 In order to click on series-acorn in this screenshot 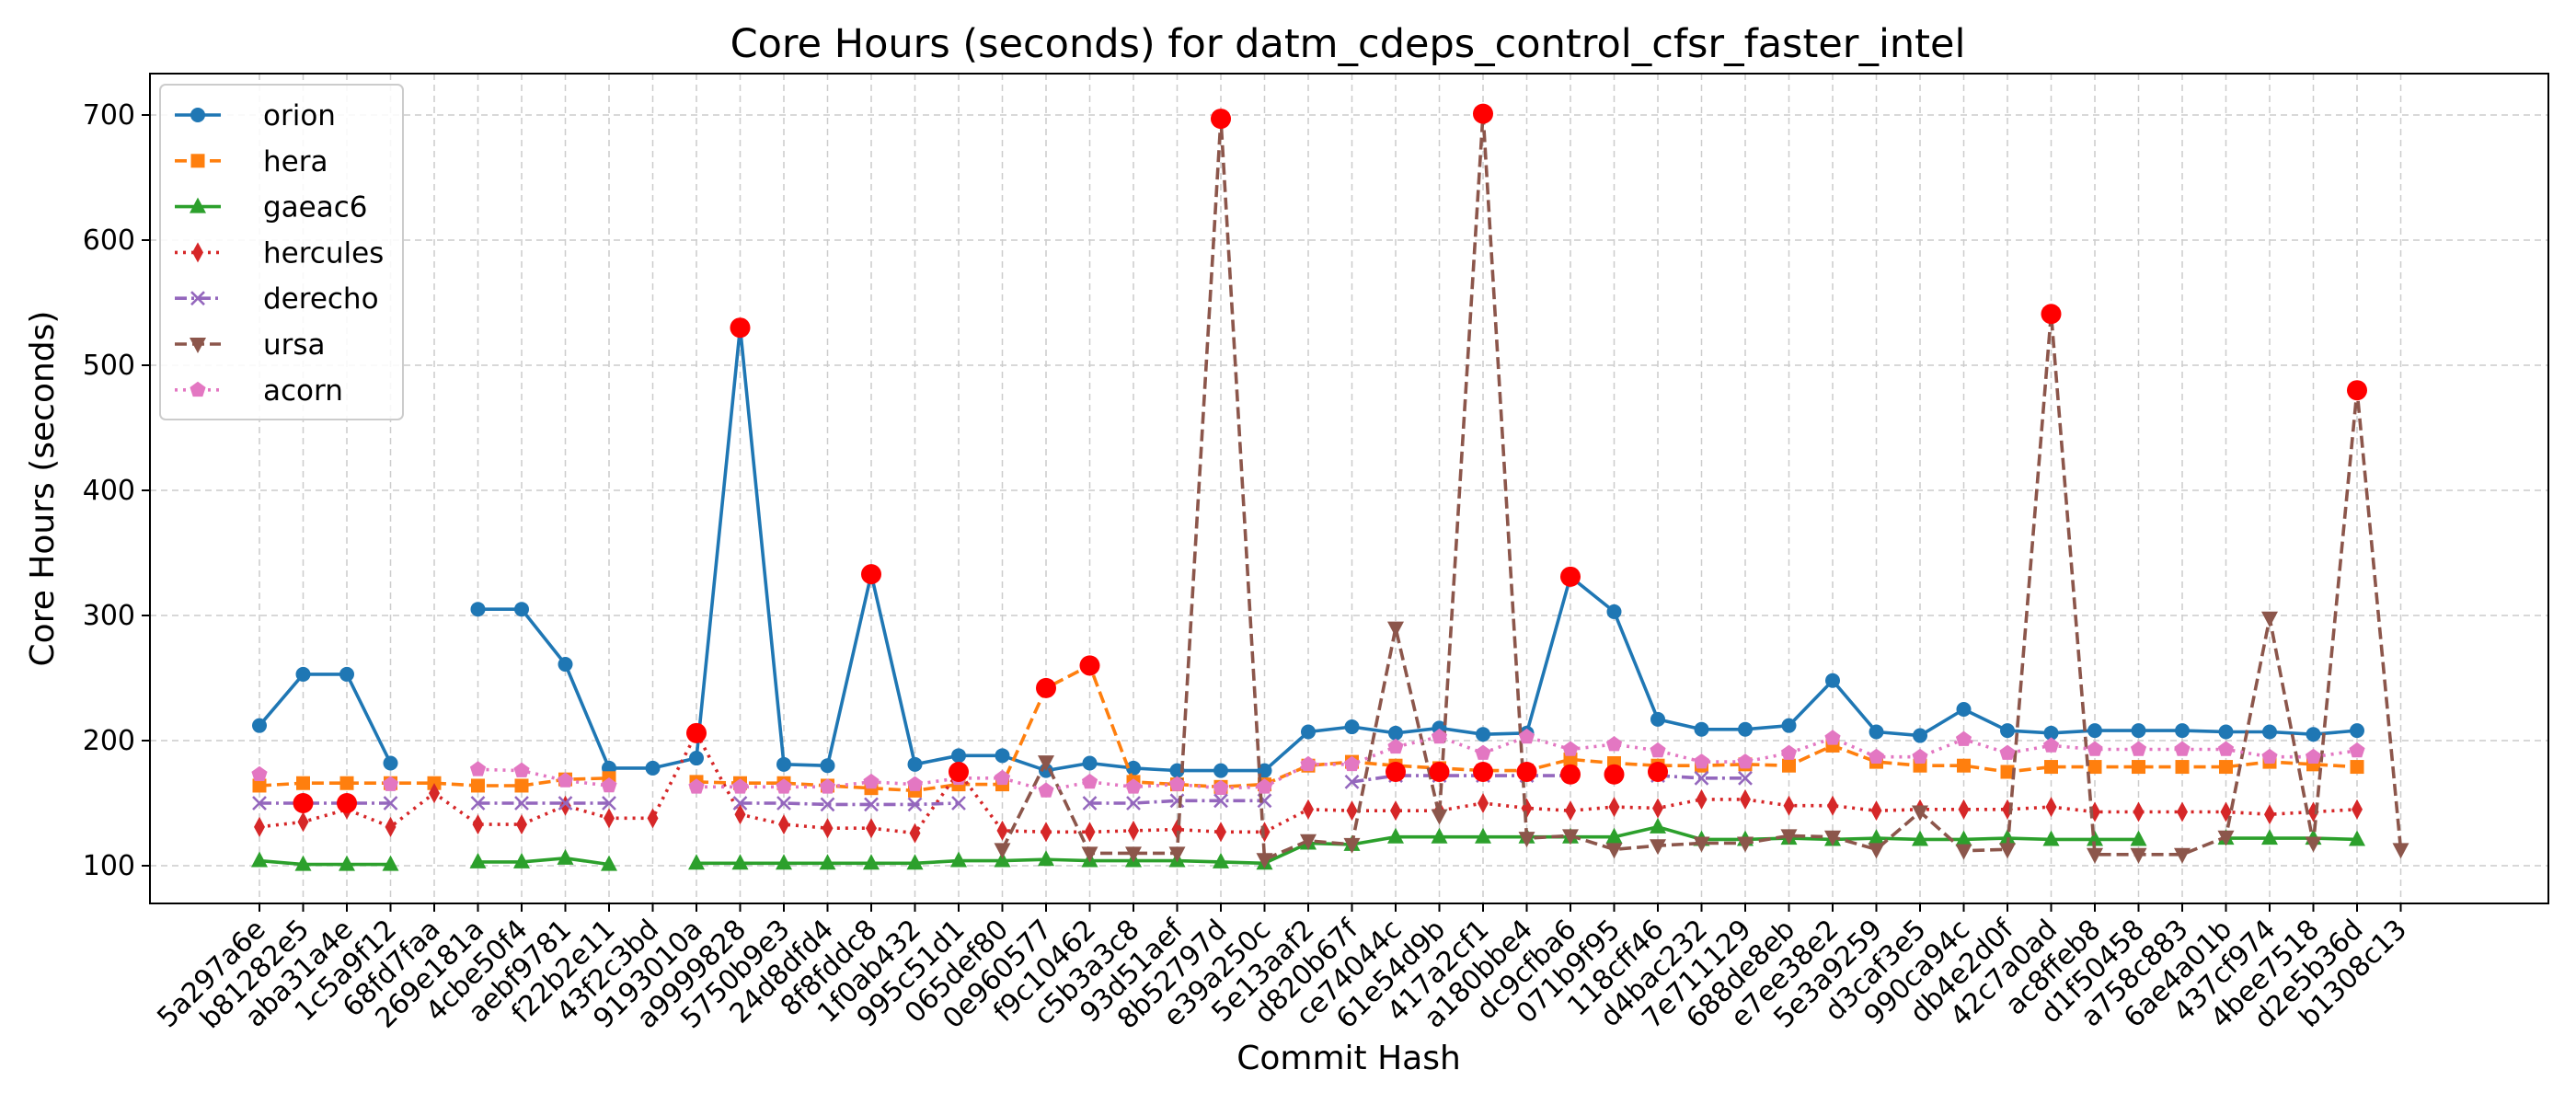, I will do `click(1308, 763)`.